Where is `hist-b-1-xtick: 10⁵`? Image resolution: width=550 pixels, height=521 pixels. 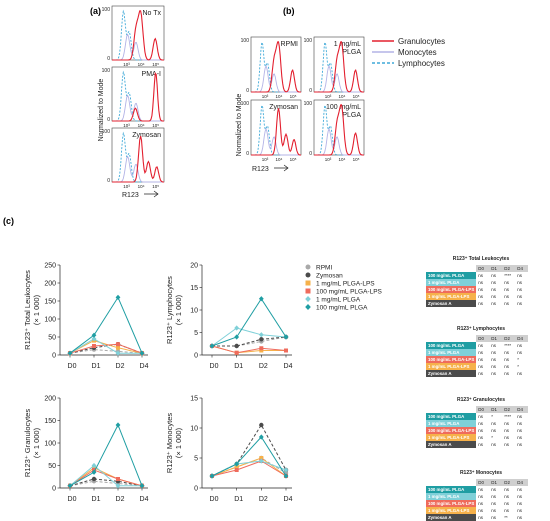 hist-b-1-xtick: 10⁵ is located at coordinates (356, 96).